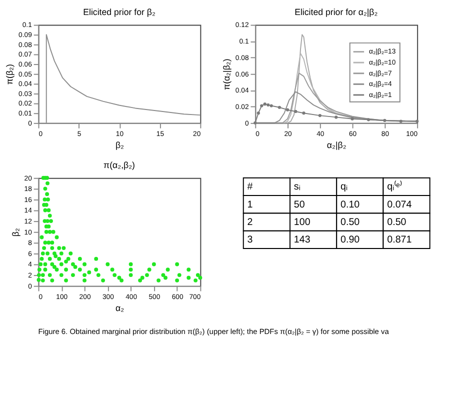 The width and height of the screenshot is (474, 393). What do you see at coordinates (336, 145) in the screenshot?
I see `x-axis-title: α₂|β₂` at bounding box center [336, 145].